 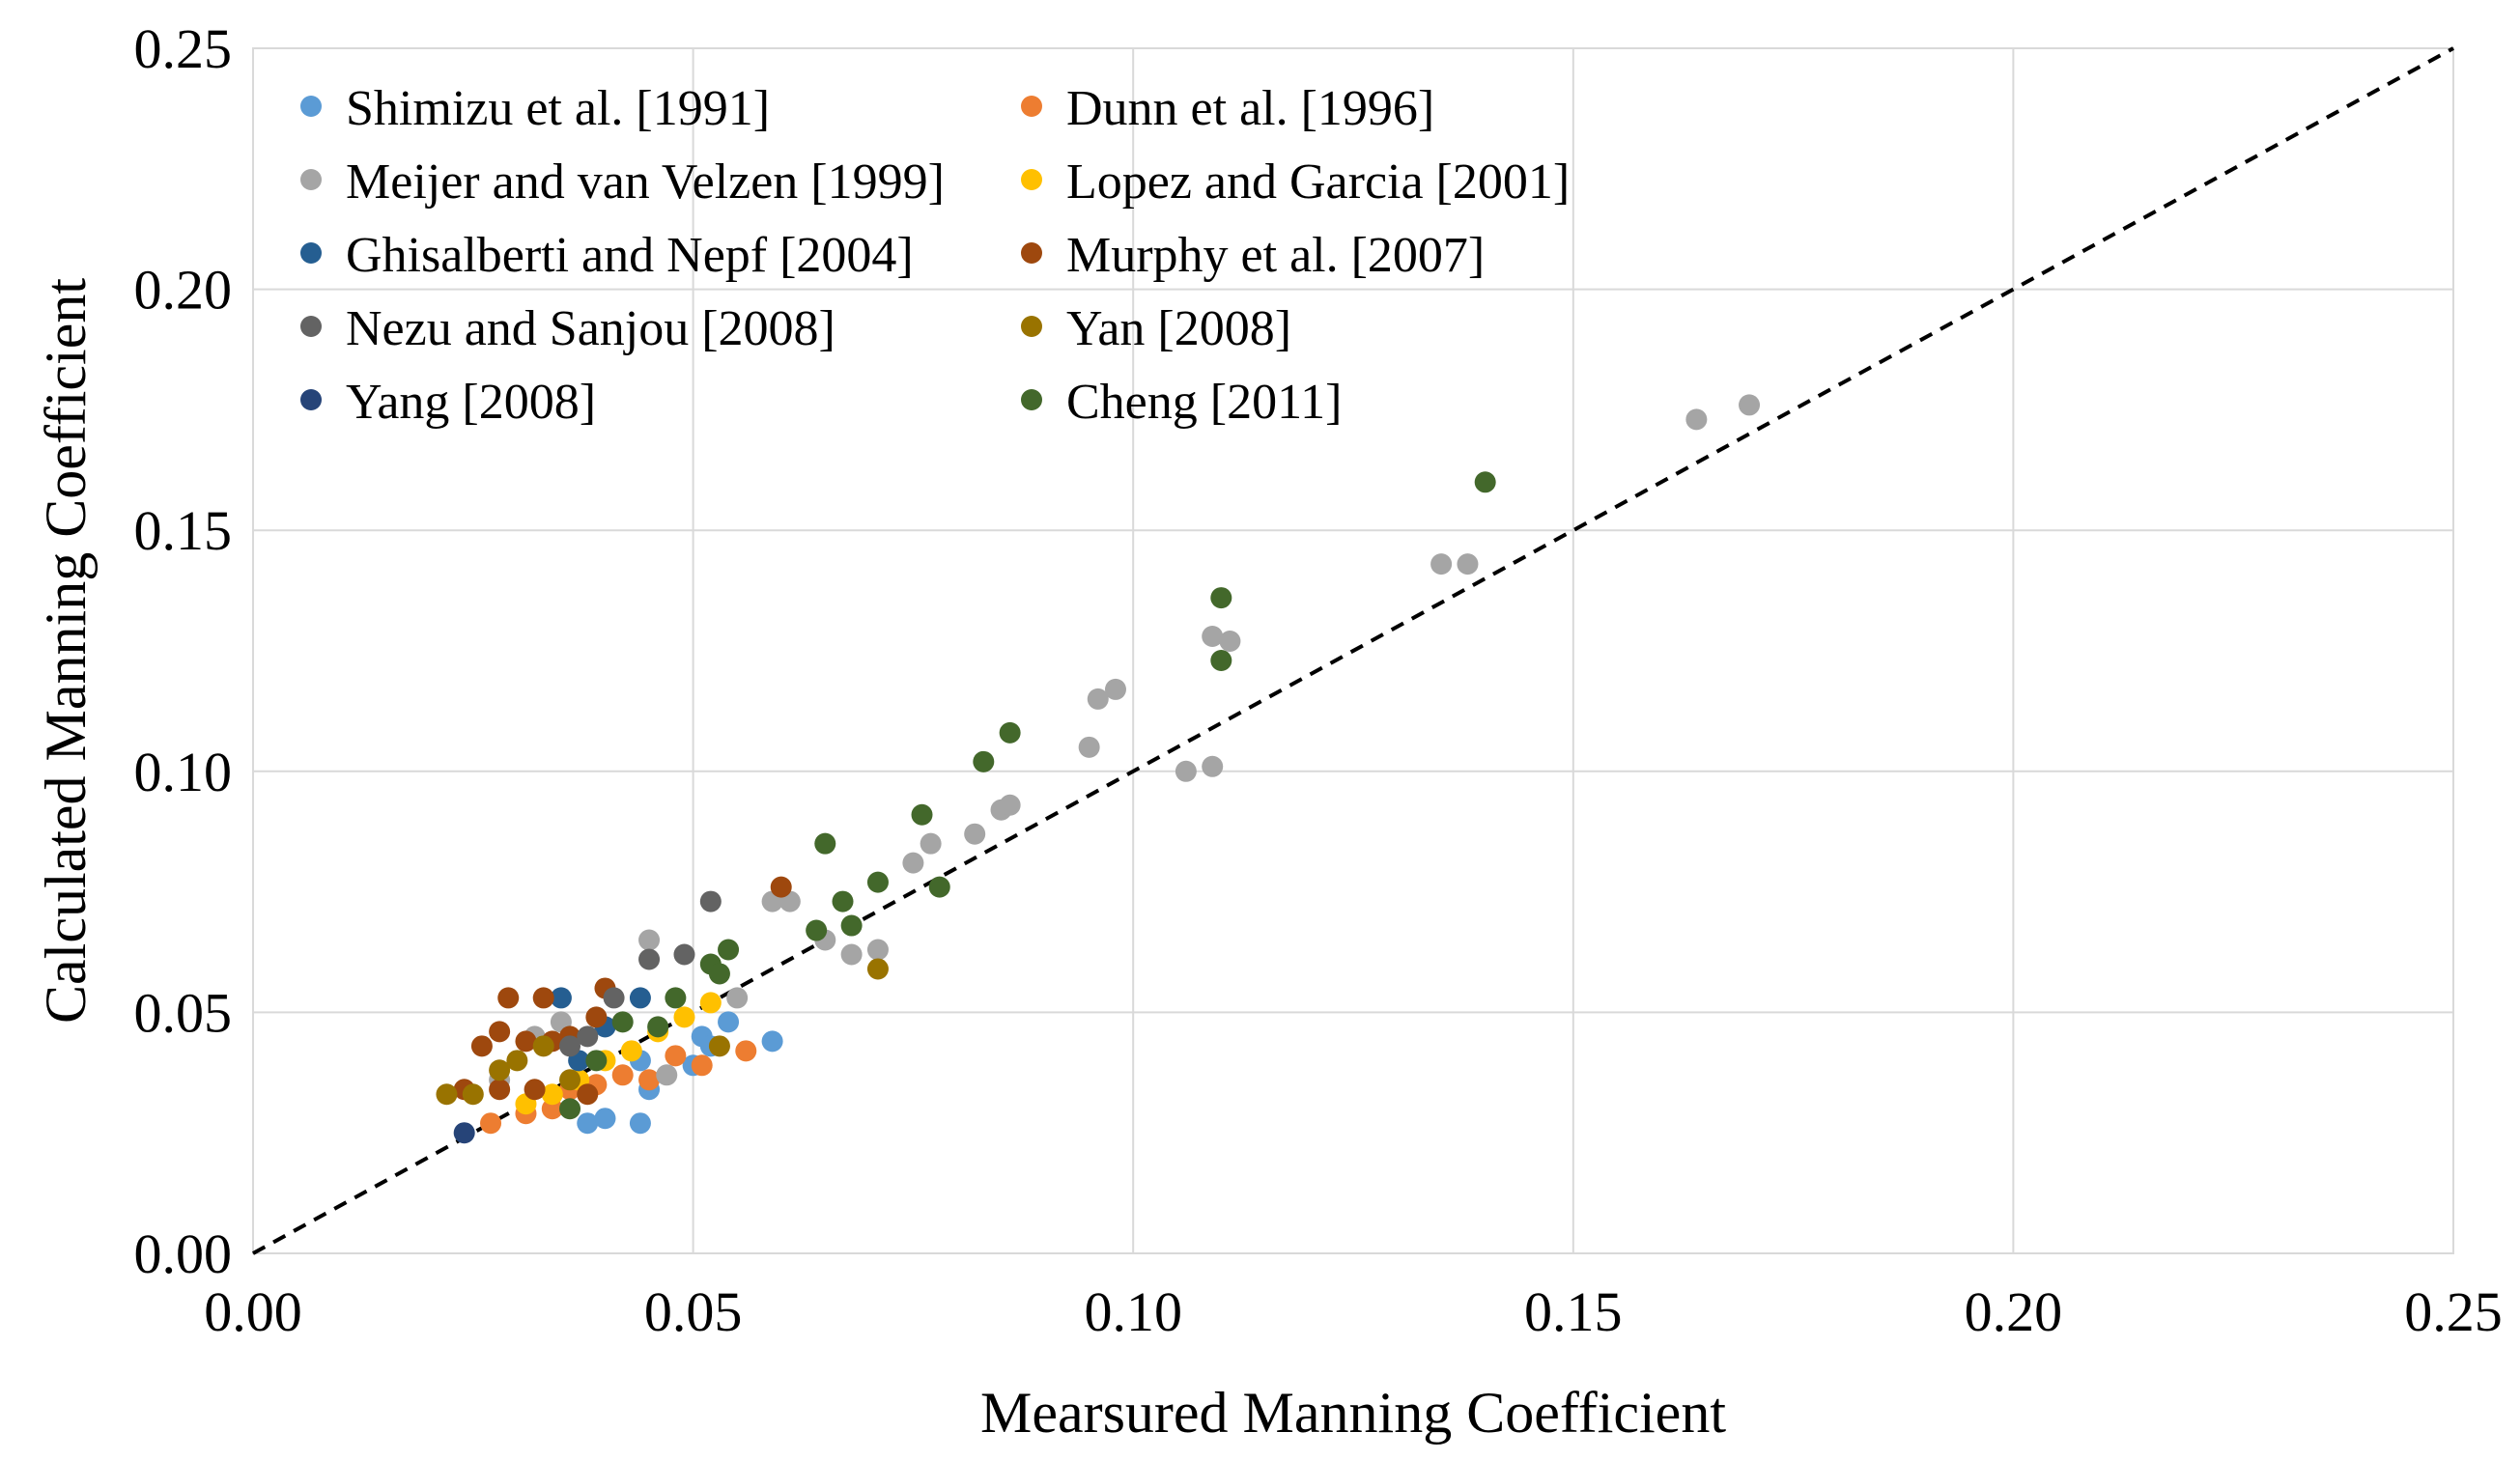 I want to click on x-tick-label: 0.00, so click(x=253, y=1311).